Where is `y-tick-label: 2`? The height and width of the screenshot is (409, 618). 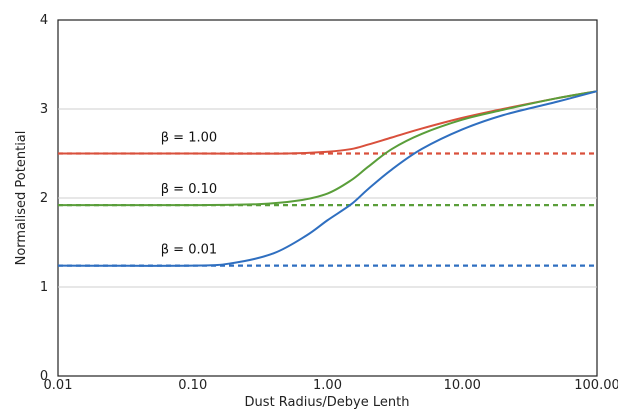 y-tick-label: 2 is located at coordinates (44, 198).